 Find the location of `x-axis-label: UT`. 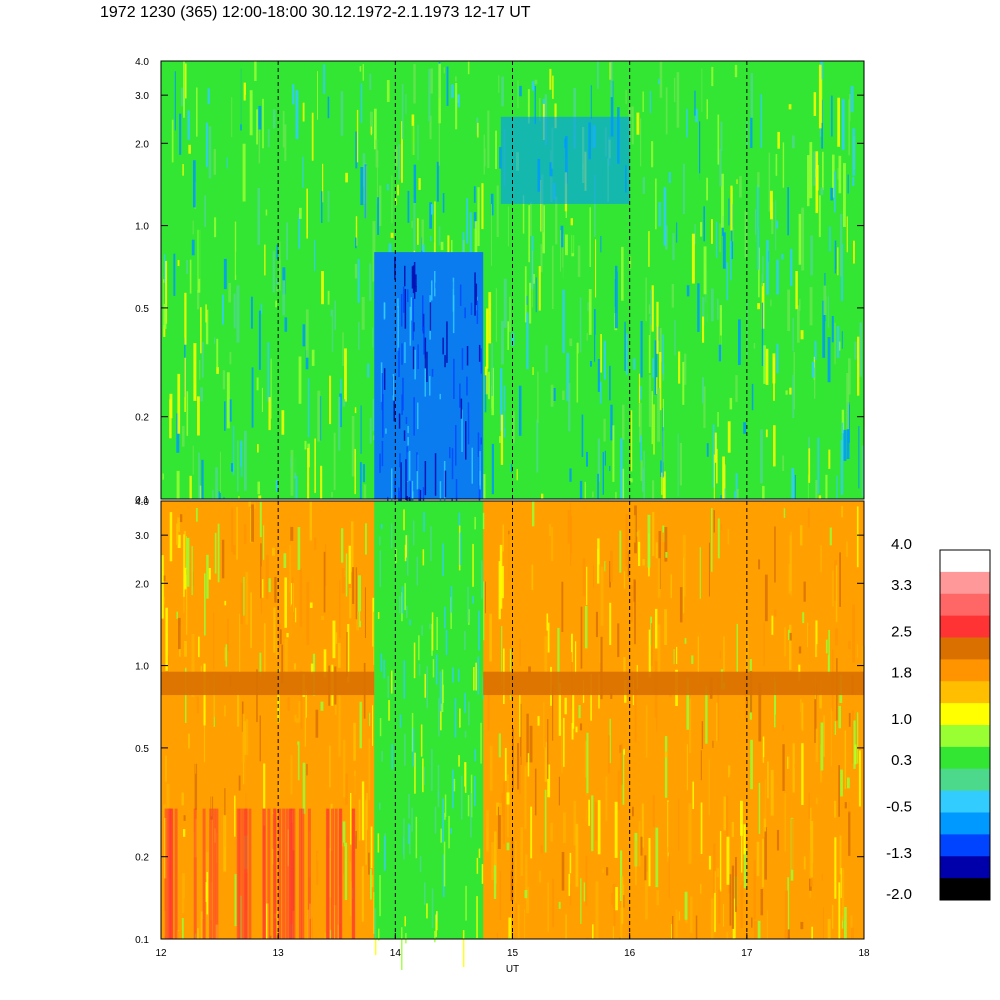

x-axis-label: UT is located at coordinates (512, 969).